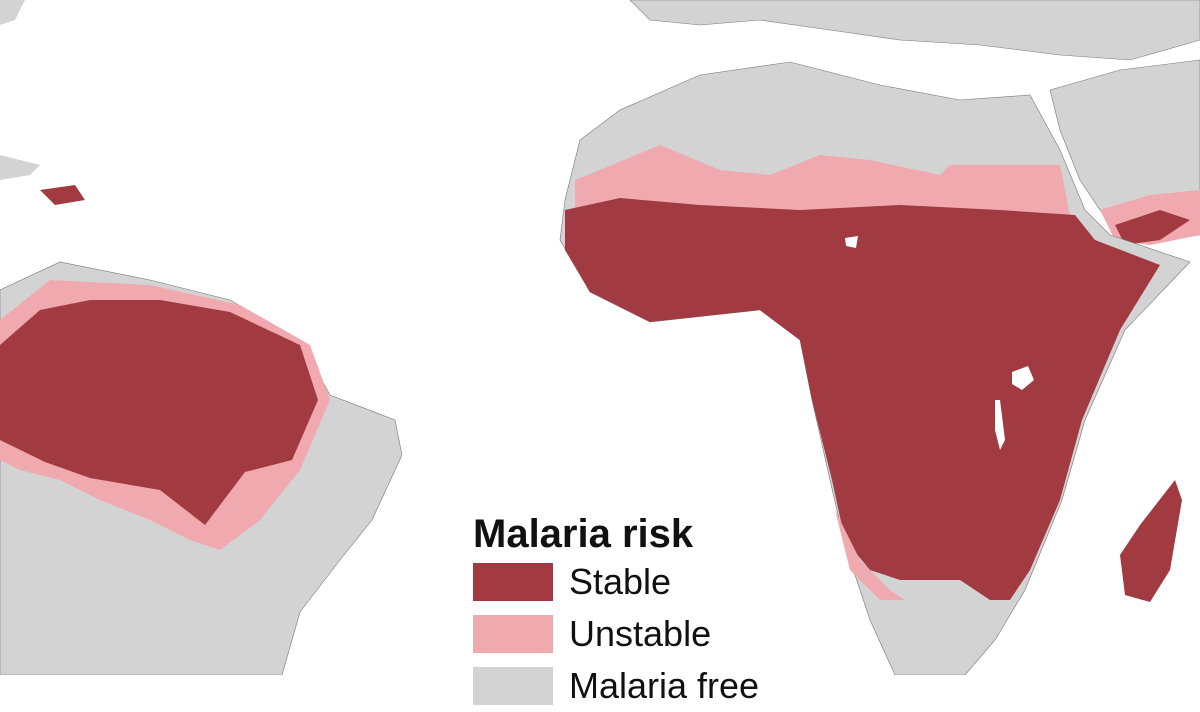  I want to click on legend-item-stable: Stable, so click(616, 582).